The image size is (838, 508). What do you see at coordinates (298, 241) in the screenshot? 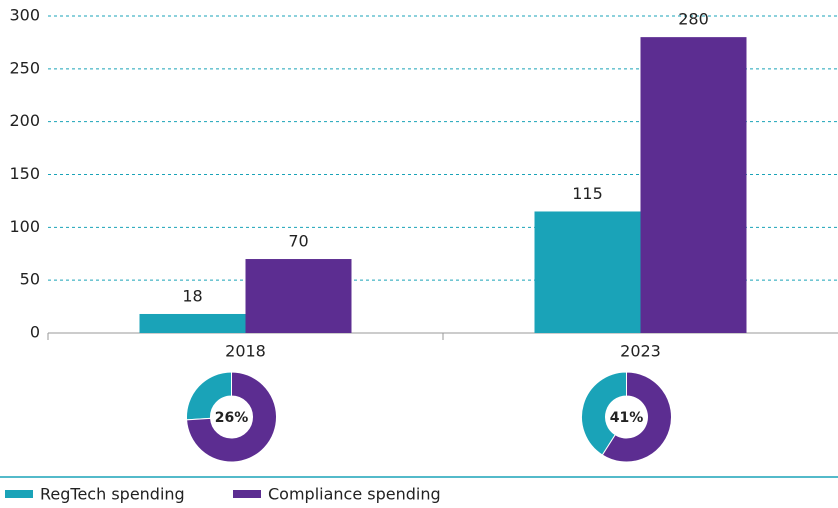
I see `value-label: 70` at bounding box center [298, 241].